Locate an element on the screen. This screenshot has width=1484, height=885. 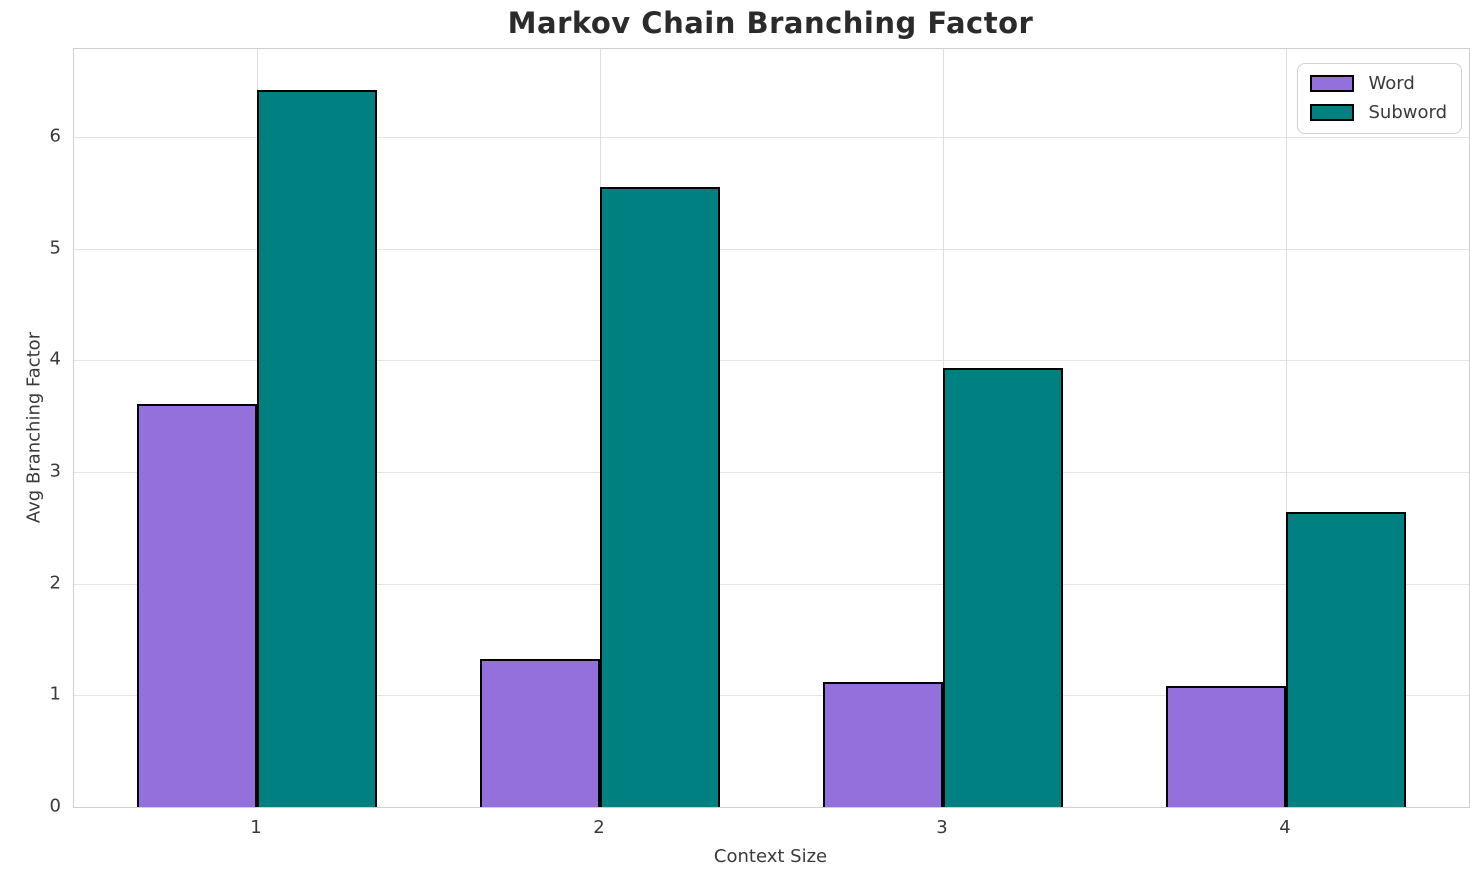
y-tick-label: 3 is located at coordinates (55, 471).